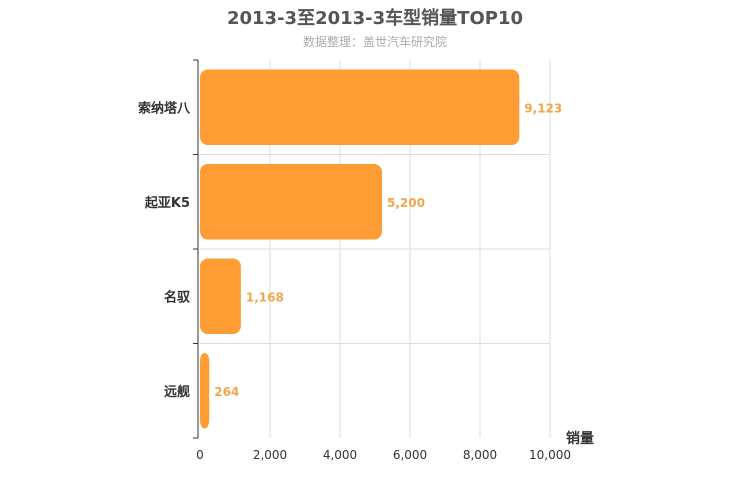 The width and height of the screenshot is (750, 500). Describe the element at coordinates (226, 392) in the screenshot. I see `data-label: 264` at that location.